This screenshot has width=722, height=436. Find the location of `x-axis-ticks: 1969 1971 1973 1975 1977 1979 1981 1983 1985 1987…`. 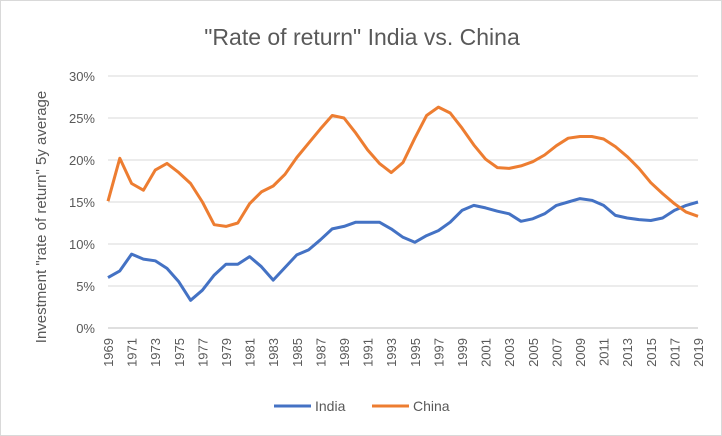

x-axis-ticks: 1969 1971 1973 1975 1977 1979 1981 1983 1985 1987… is located at coordinates (403, 352).